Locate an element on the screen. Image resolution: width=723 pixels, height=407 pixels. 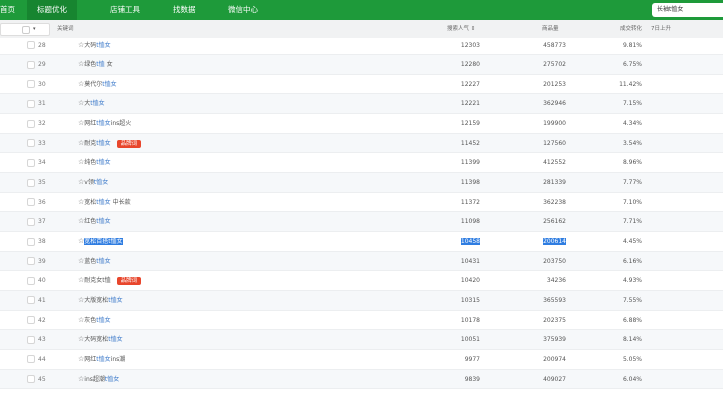
nav-find-data: 找数据 is located at coordinates (184, 9).